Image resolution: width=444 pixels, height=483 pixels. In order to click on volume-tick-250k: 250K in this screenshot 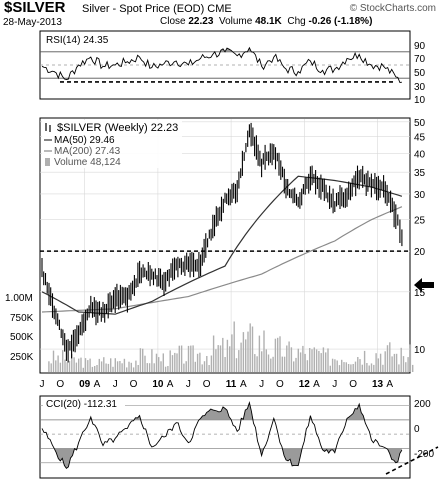, I will do `click(22, 357)`.